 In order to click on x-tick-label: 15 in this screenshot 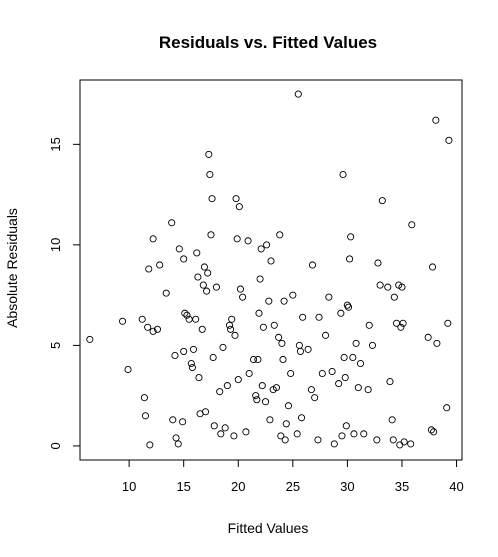, I will do `click(183, 486)`.